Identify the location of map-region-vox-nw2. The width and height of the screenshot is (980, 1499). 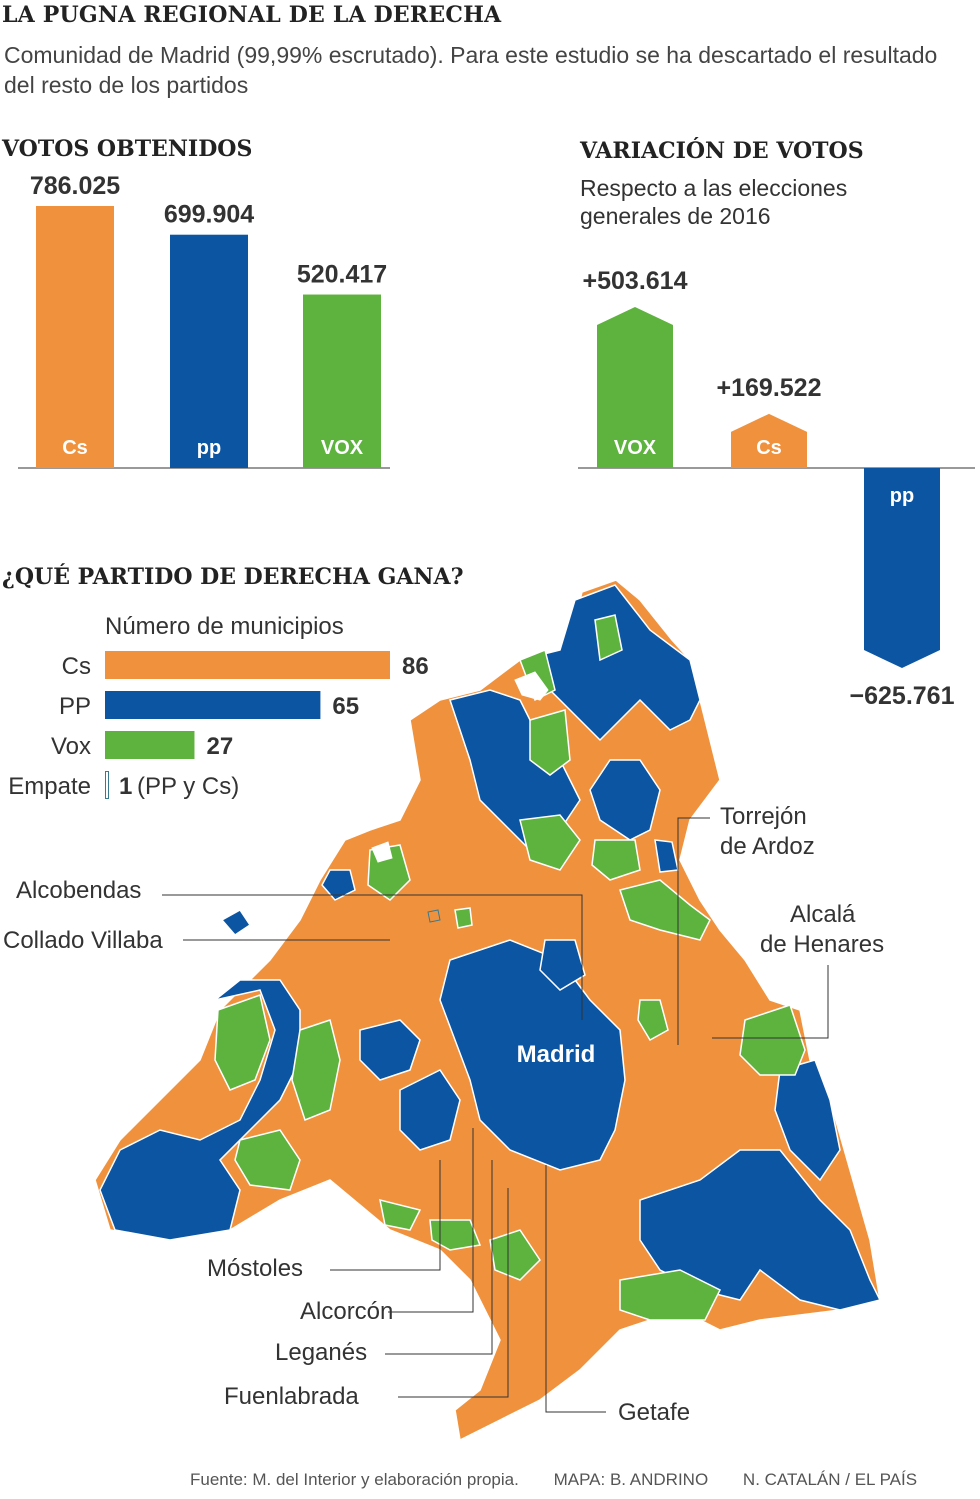
(463, 918).